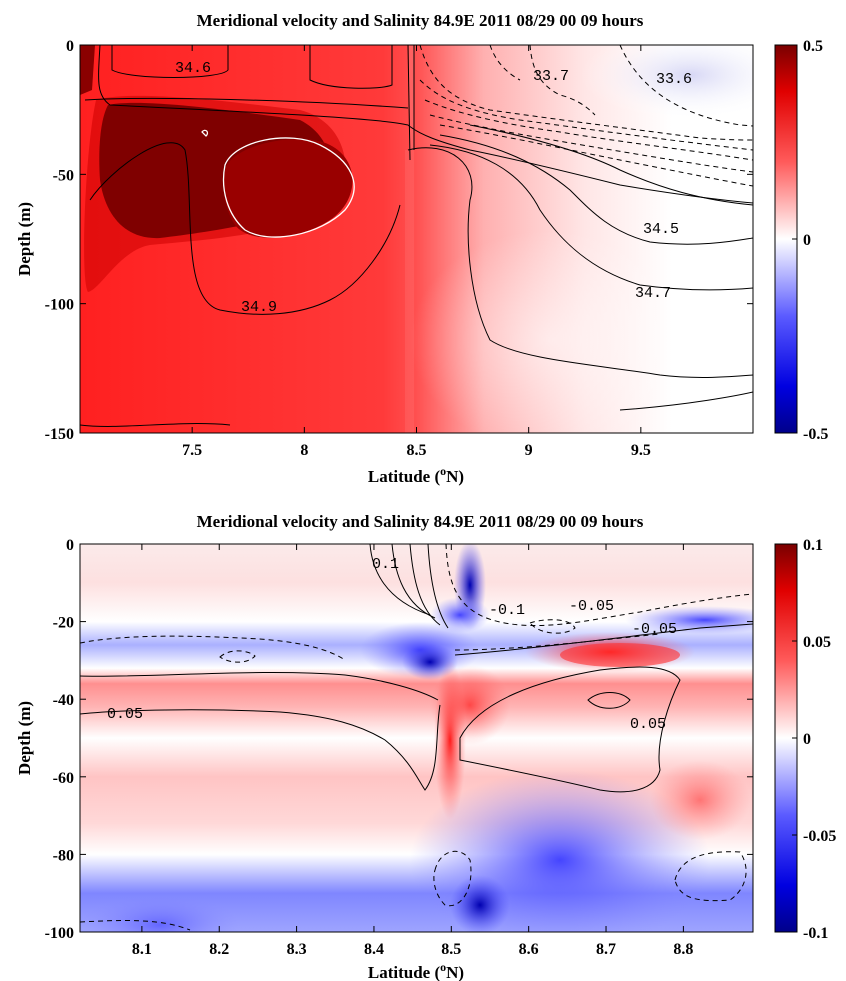 The height and width of the screenshot is (981, 846). Describe the element at coordinates (63, 778) in the screenshot. I see `y-tick-label: -60` at that location.